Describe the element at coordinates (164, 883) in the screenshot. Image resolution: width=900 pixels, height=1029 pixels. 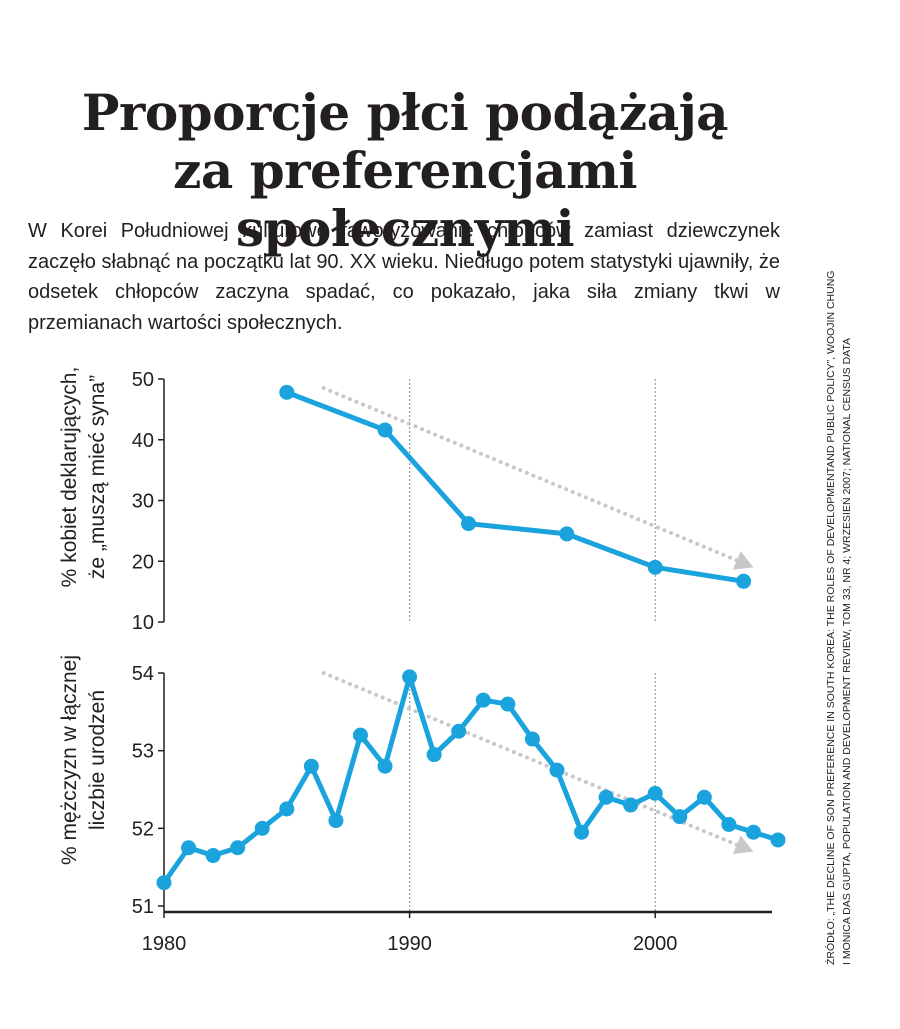
I see `data-point-1980` at that location.